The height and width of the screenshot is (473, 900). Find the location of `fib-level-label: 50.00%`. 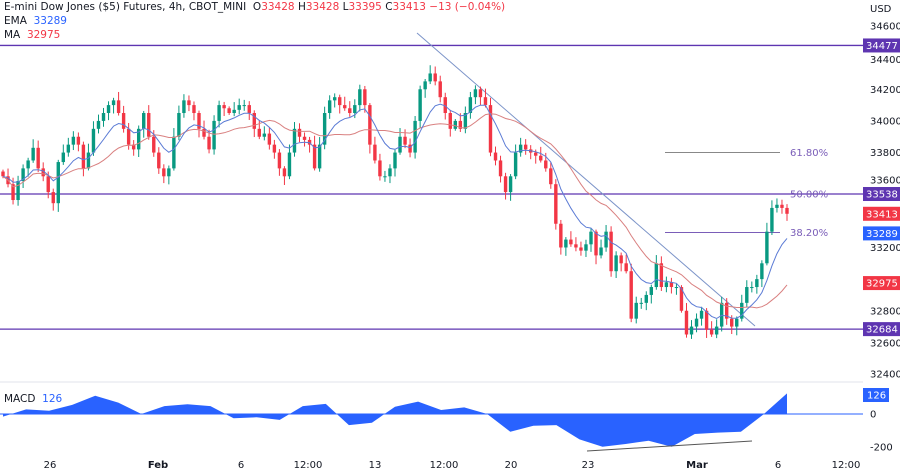

fib-level-label: 50.00% is located at coordinates (809, 195).